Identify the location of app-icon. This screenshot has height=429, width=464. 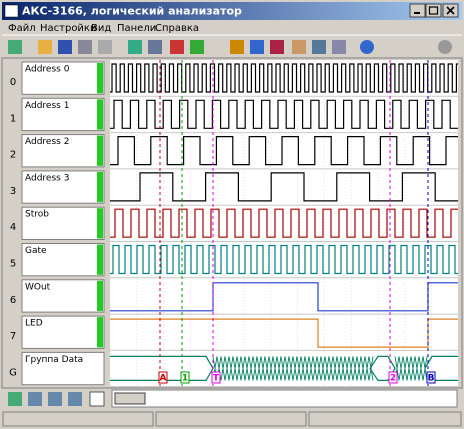
(11, 11).